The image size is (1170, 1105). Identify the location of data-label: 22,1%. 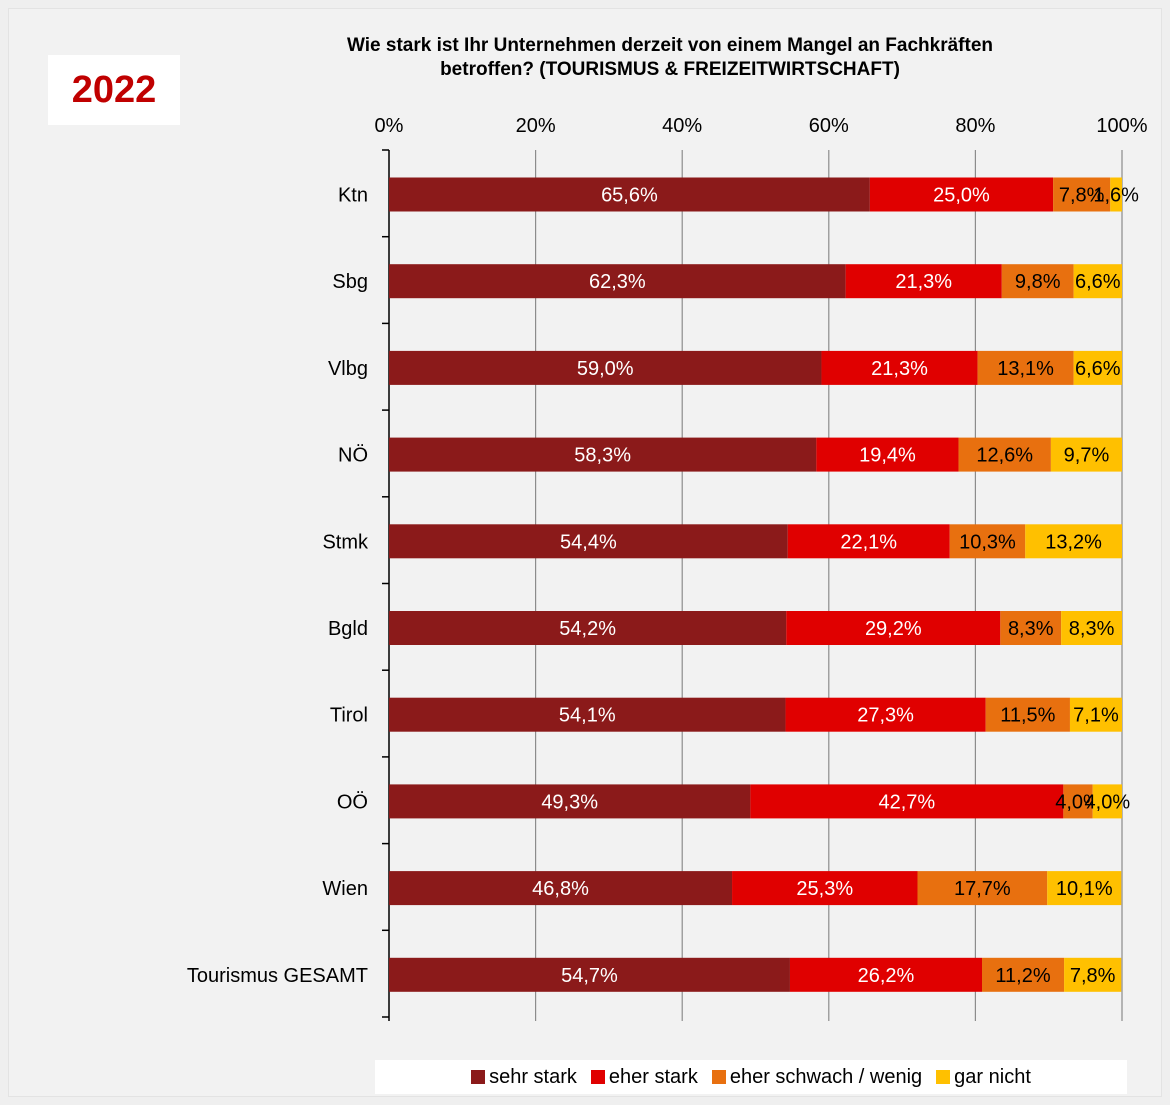
(868, 542).